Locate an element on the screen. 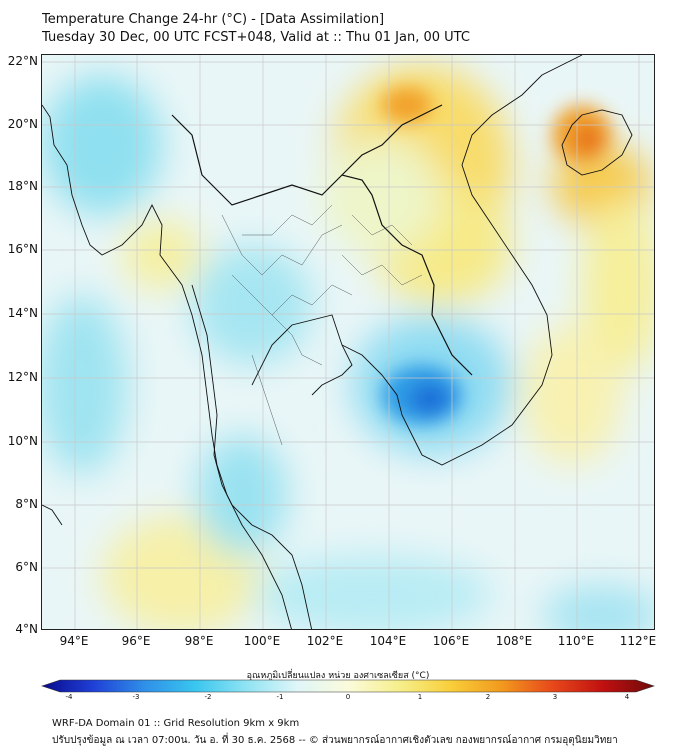 The image size is (676, 756). colorbar-tick: -3 is located at coordinates (136, 697).